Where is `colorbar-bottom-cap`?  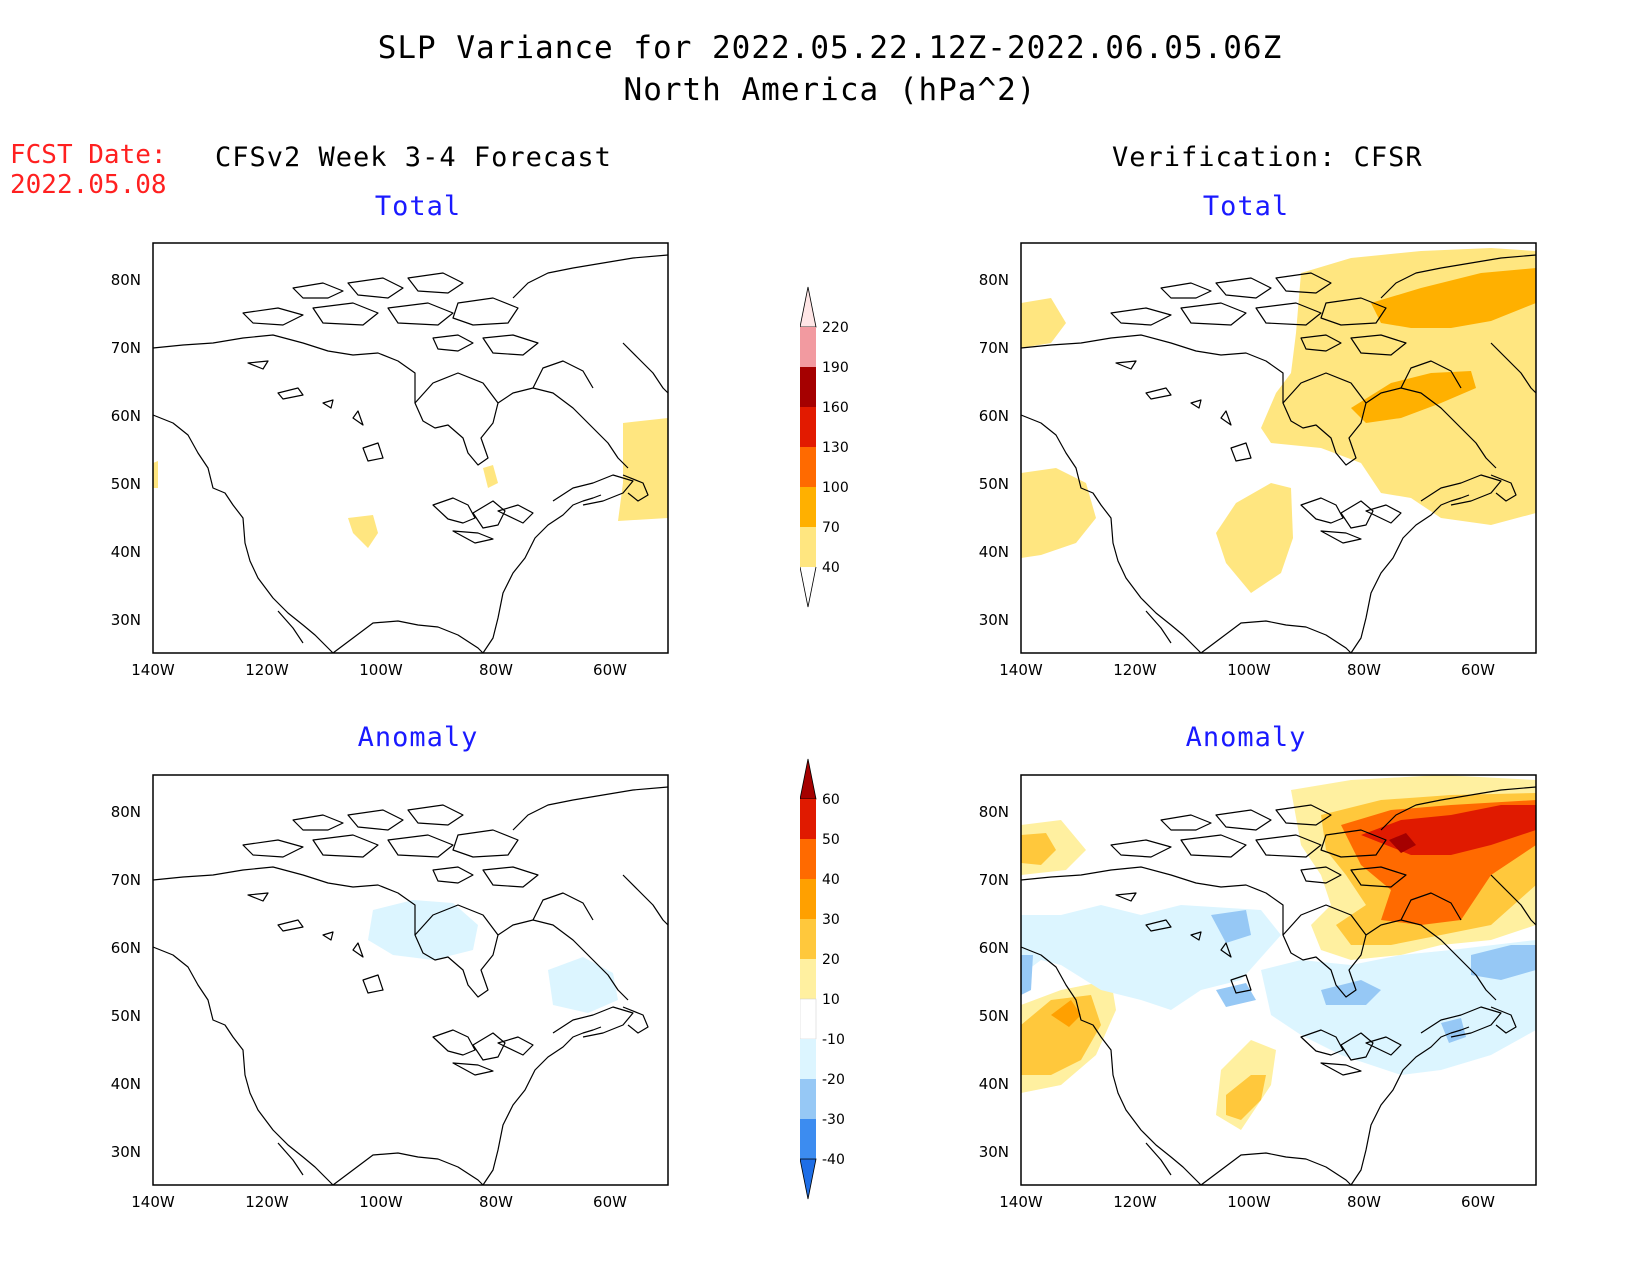 colorbar-bottom-cap is located at coordinates (808, 1179).